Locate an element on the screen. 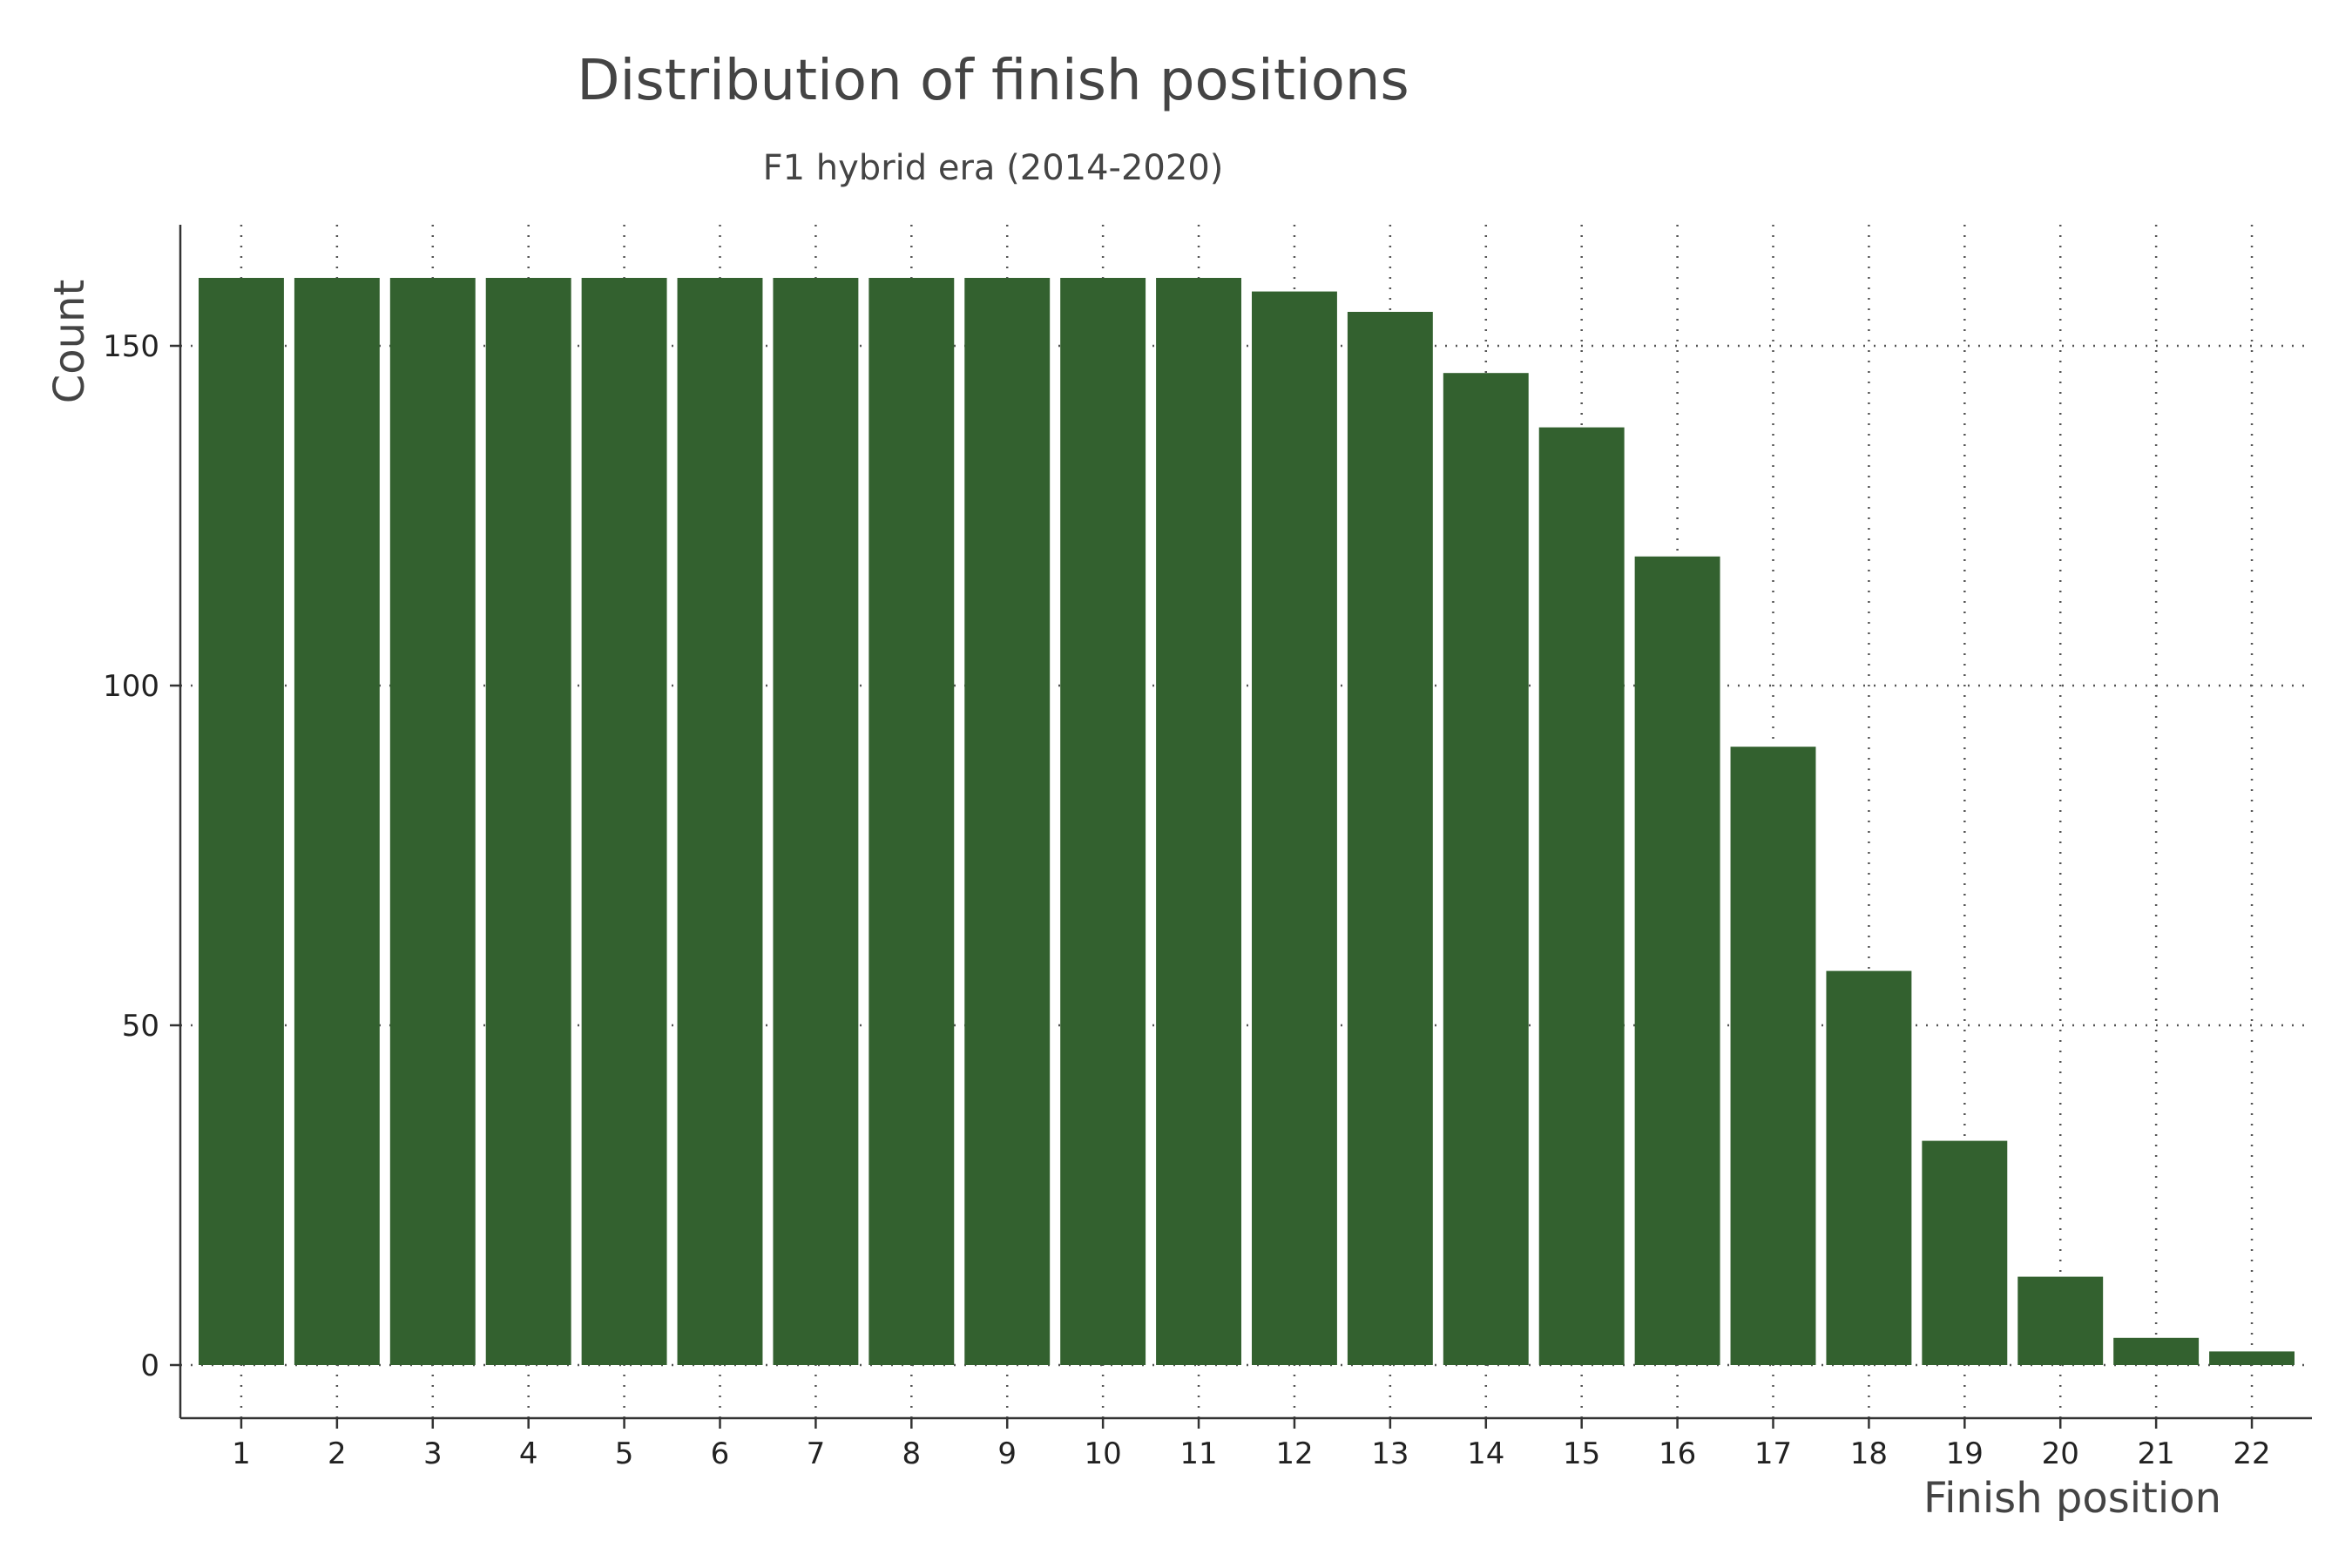 This screenshot has width=2352, height=1568. x-tick-label-18: 18 is located at coordinates (1869, 1453).